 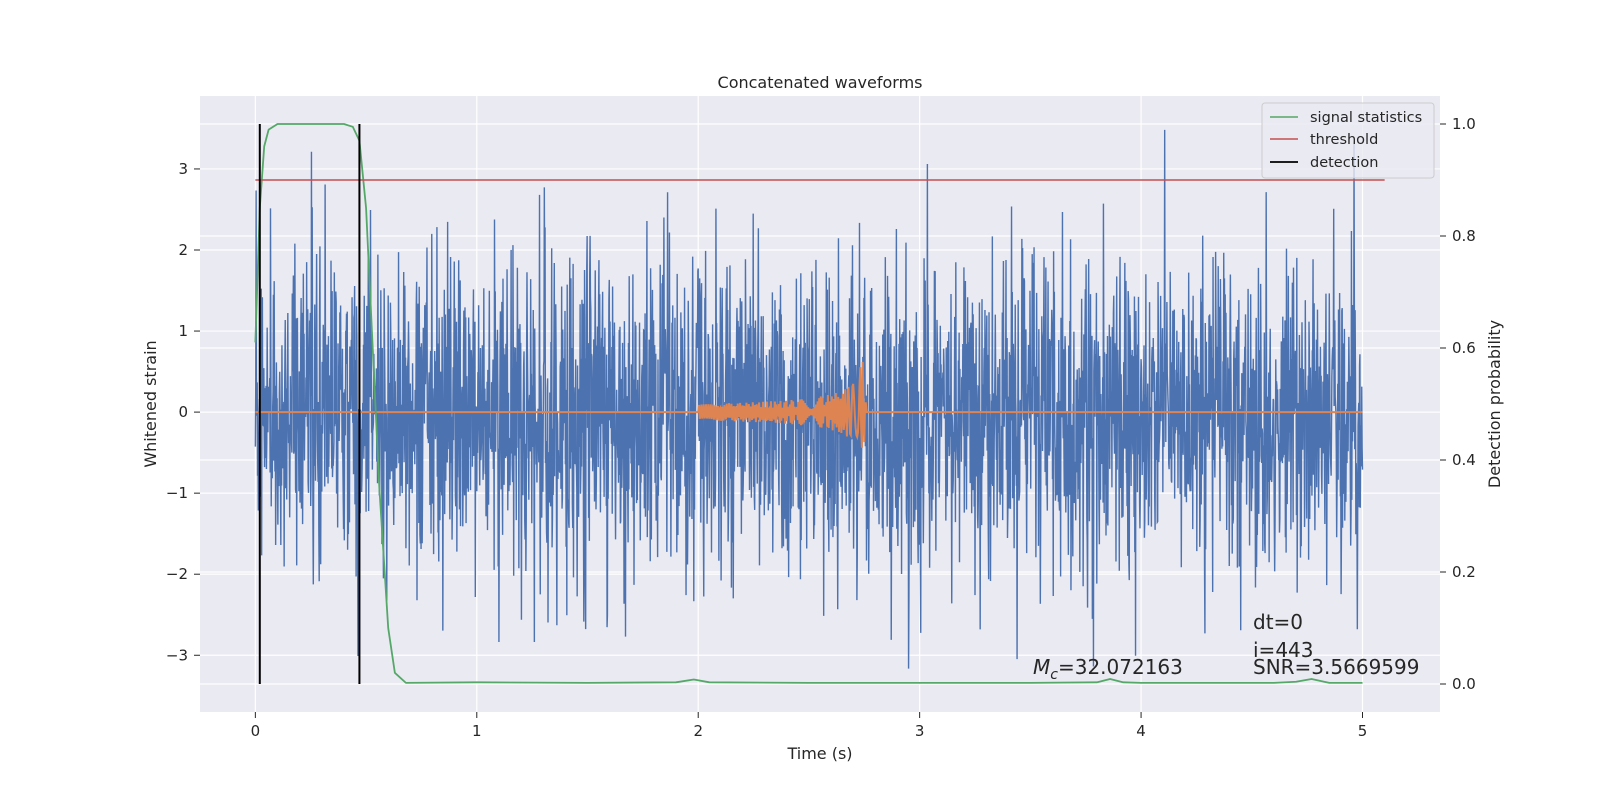 I want to click on x-tick-label: 1, so click(x=477, y=731).